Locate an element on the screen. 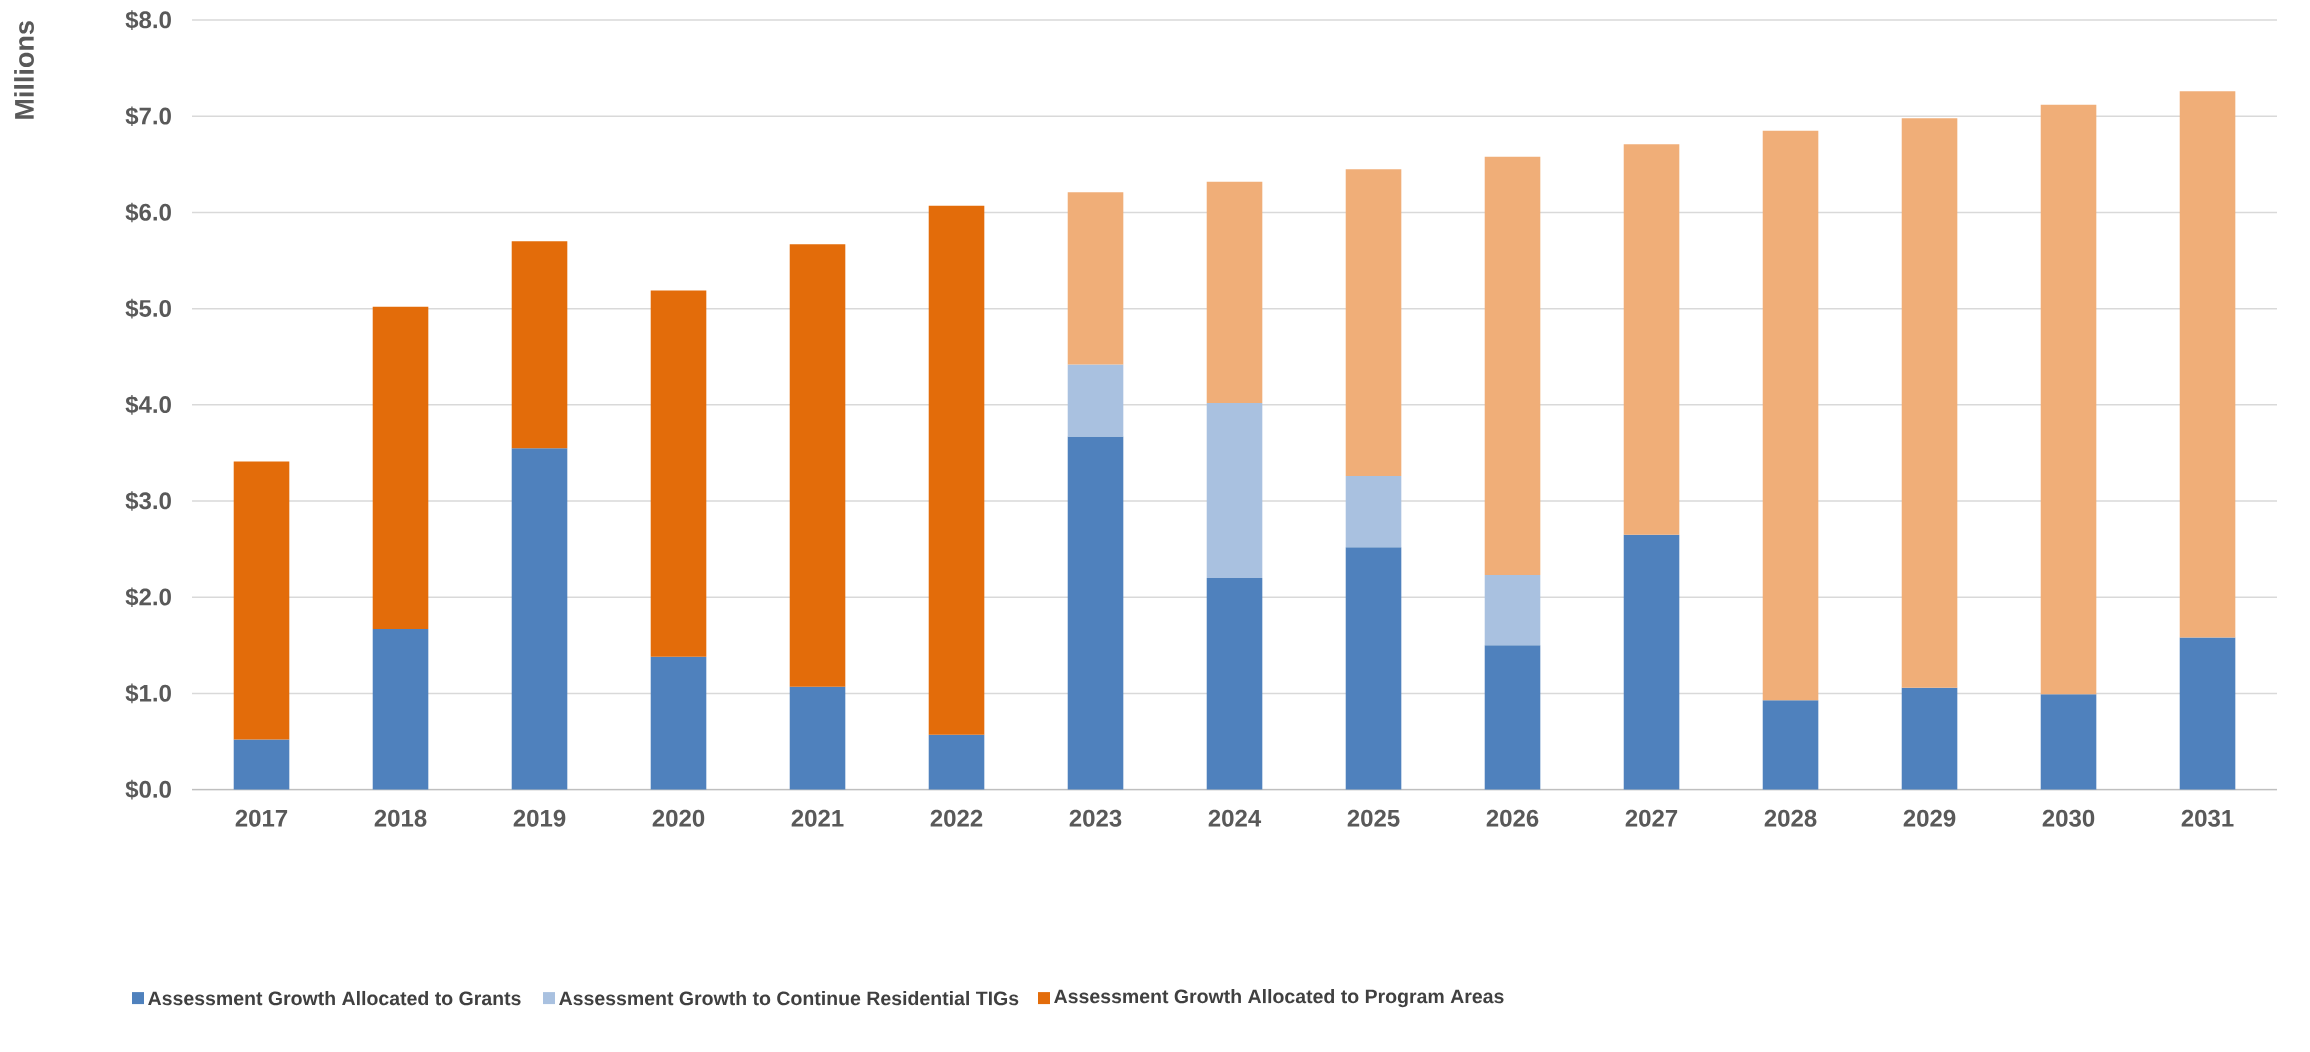 This screenshot has height=1052, width=2310. x-tick-label: 2031 is located at coordinates (2207, 818).